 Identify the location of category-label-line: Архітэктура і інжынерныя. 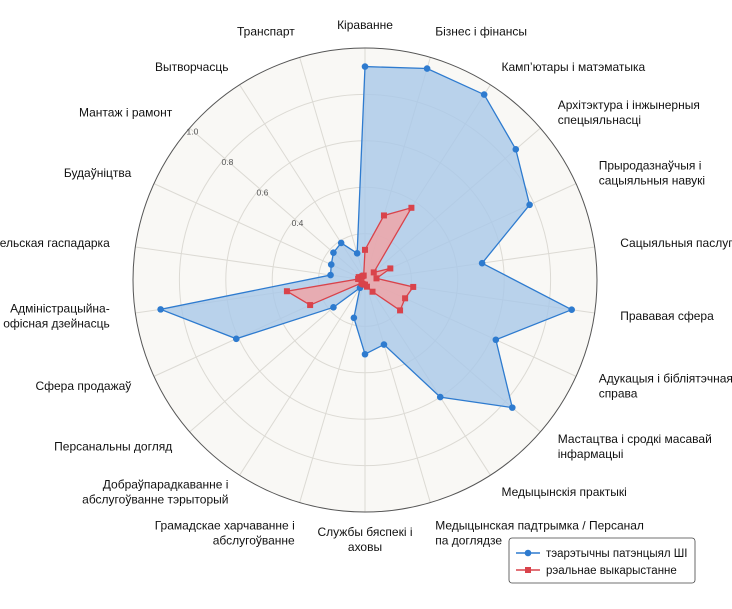
(629, 105).